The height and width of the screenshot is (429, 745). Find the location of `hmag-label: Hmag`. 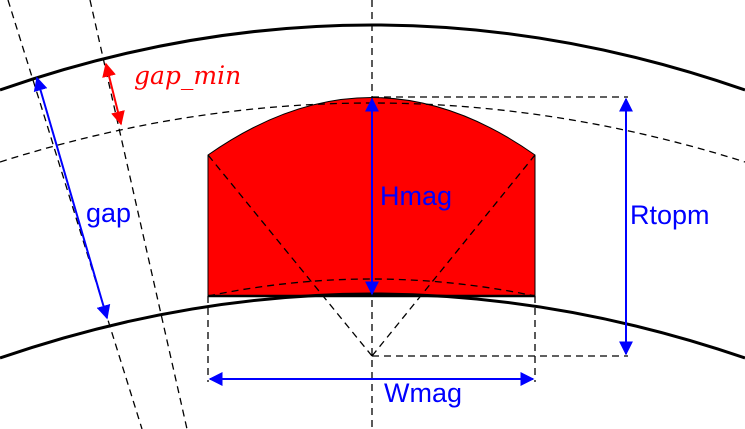

hmag-label: Hmag is located at coordinates (416, 196).